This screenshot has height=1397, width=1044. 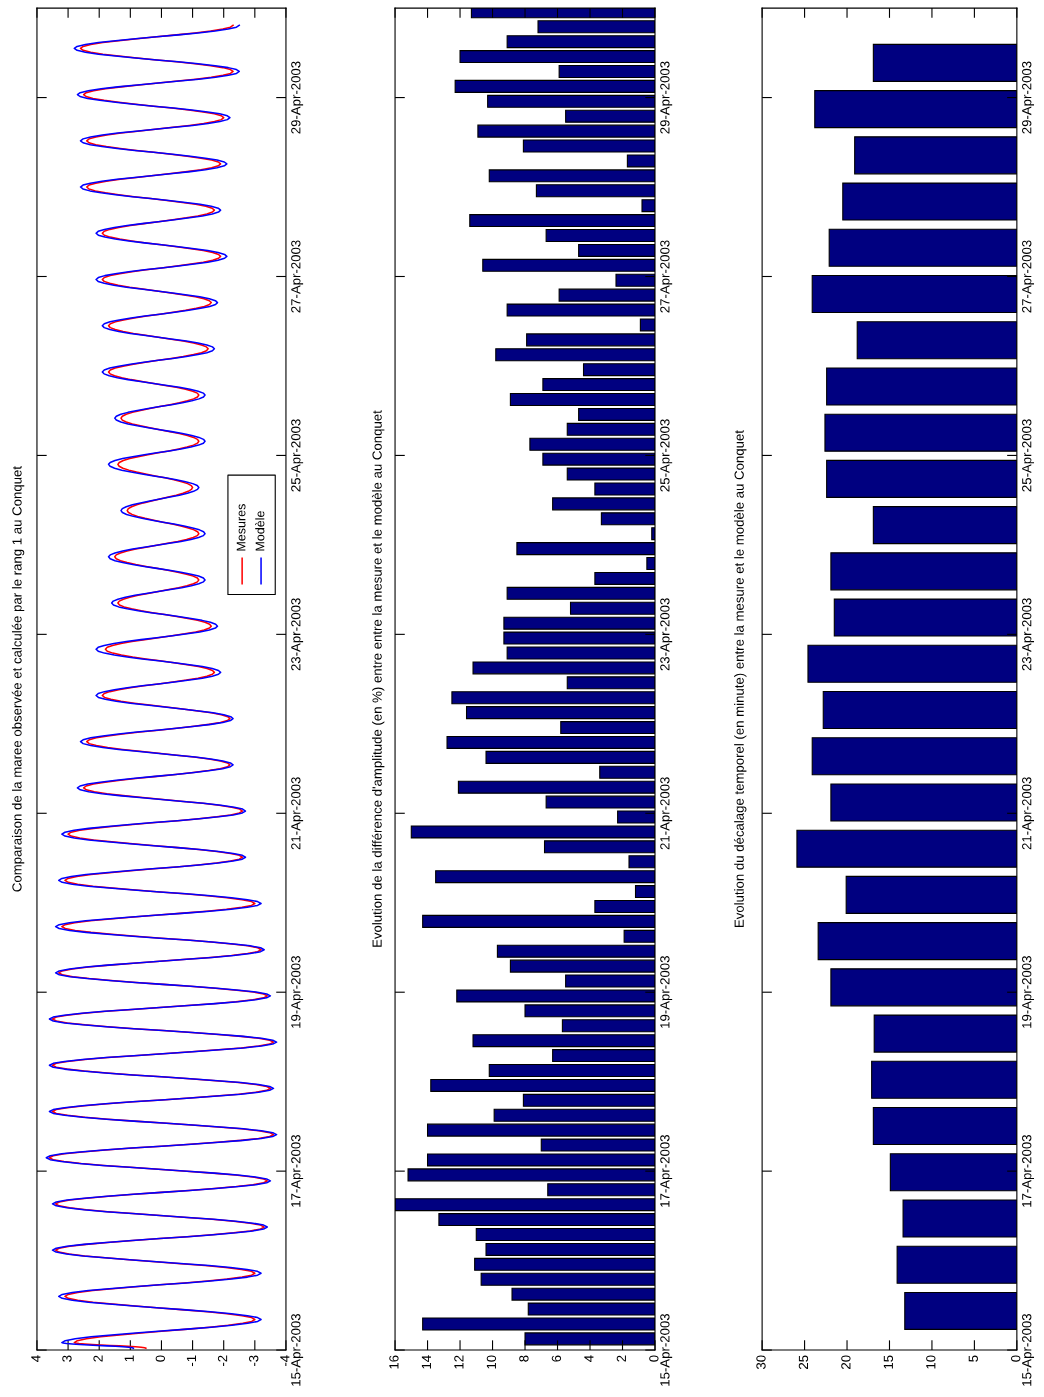 I want to click on x-tick-label: 20, so click(x=846, y=1362).